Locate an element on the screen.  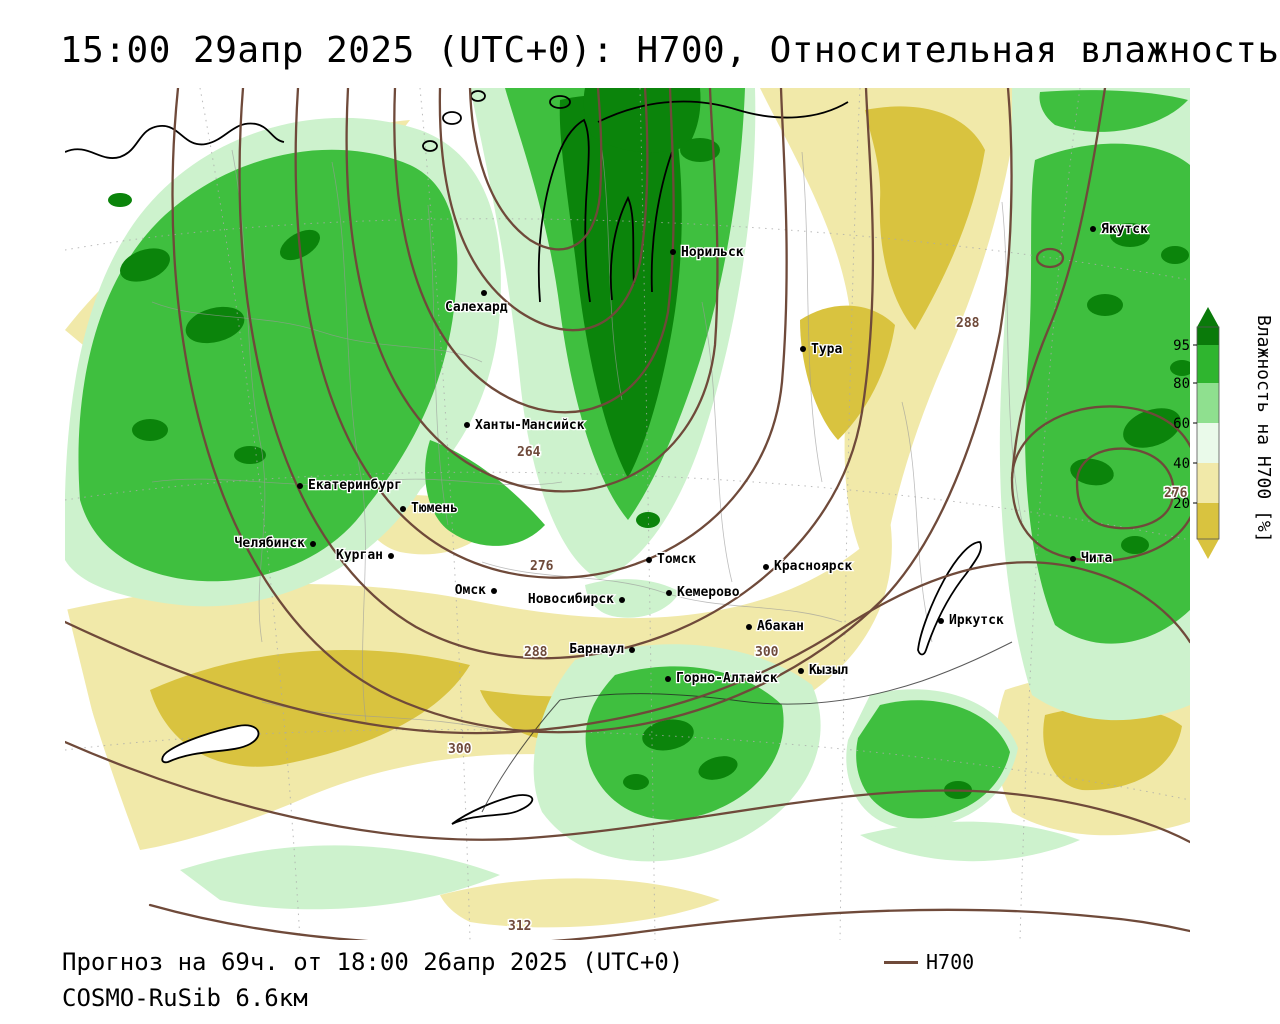
lake-baikal is located at coordinates (949, 598).